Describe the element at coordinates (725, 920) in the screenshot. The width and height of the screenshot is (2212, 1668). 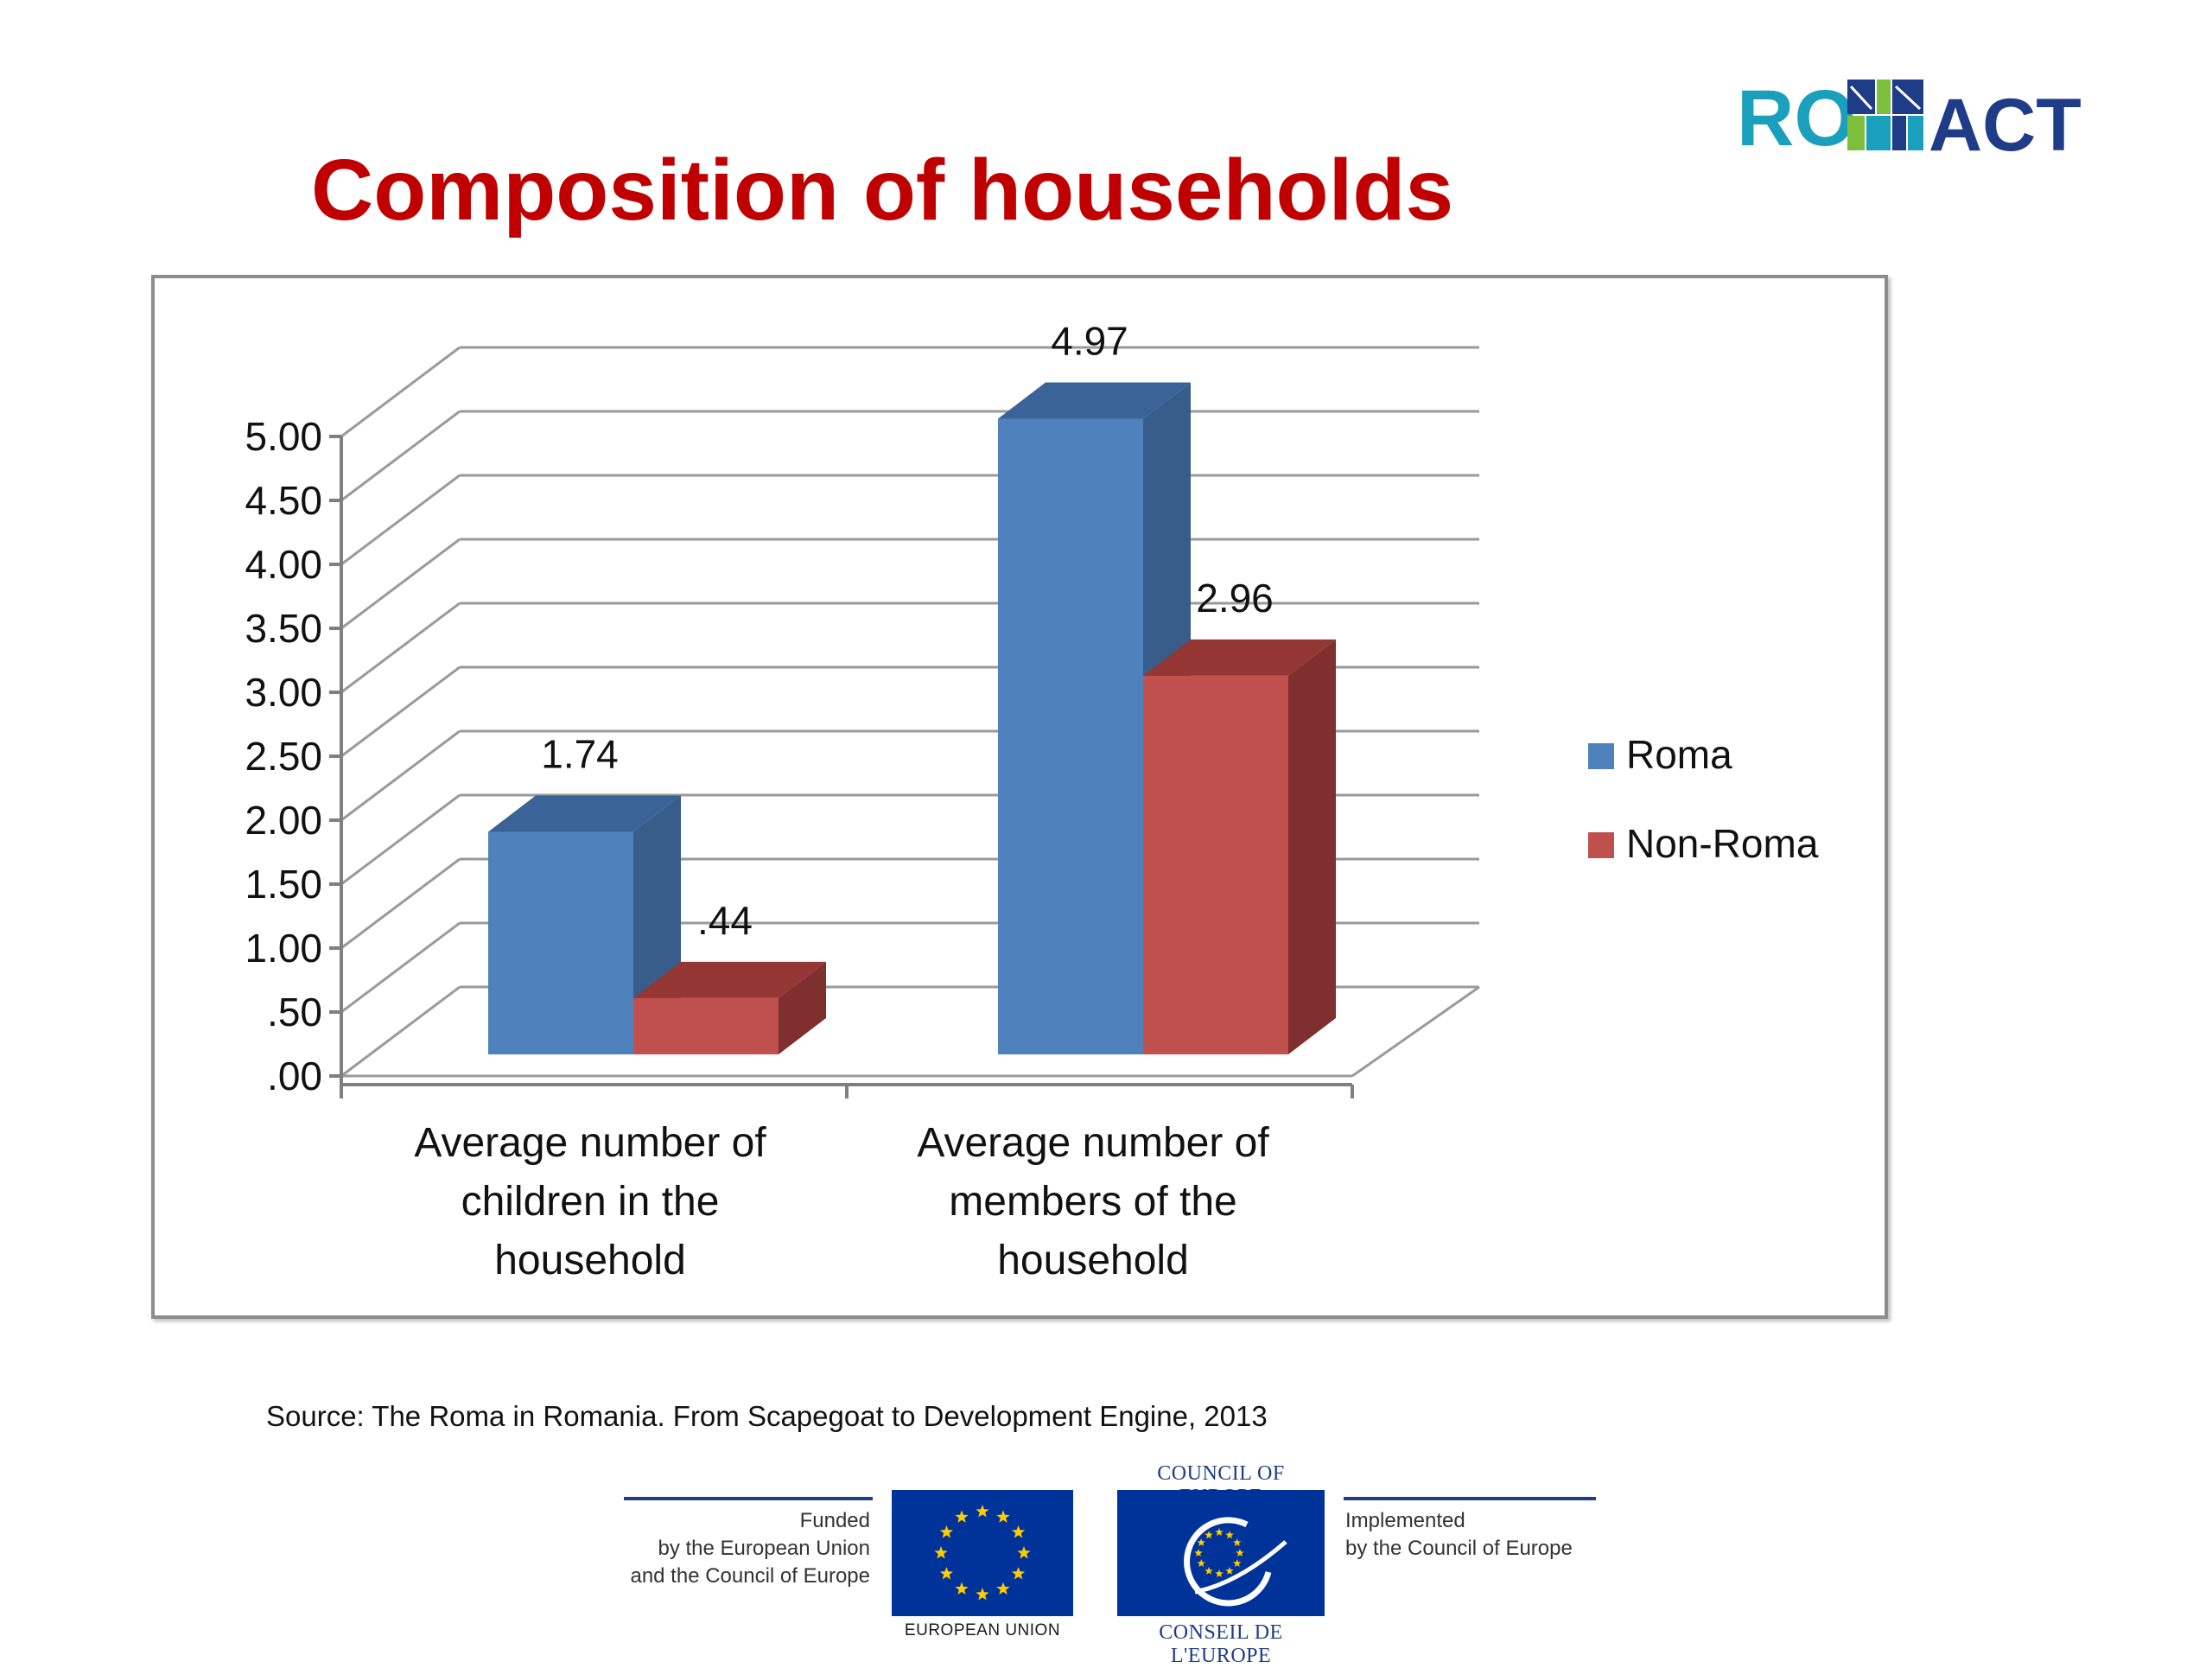
I see `data-label: .44` at that location.